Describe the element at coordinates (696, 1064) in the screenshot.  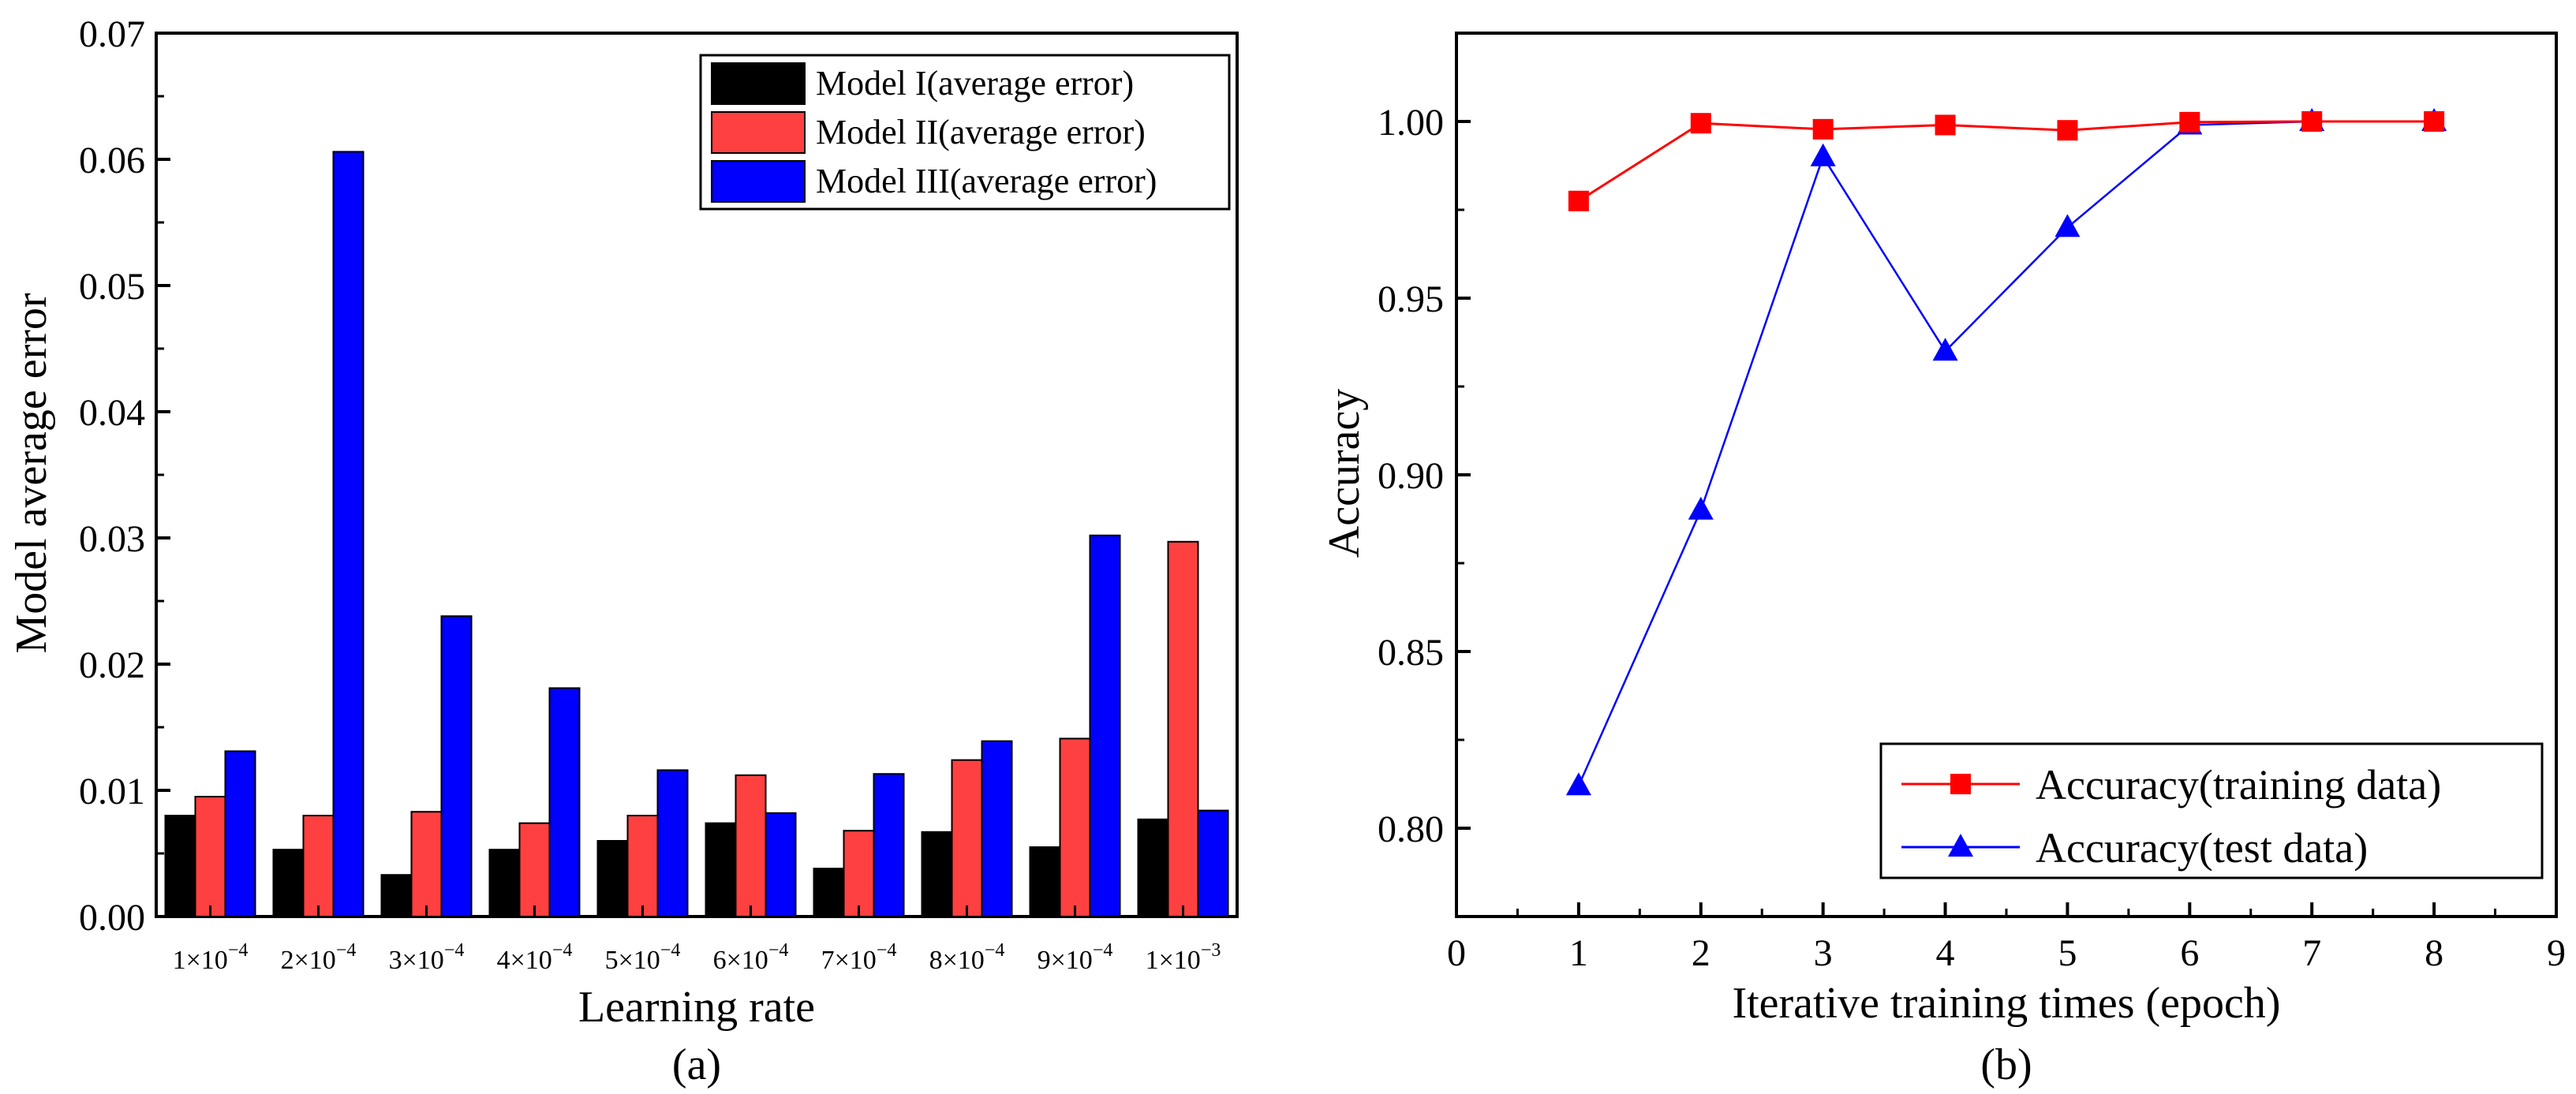
I see `panel-a-label: (a)` at that location.